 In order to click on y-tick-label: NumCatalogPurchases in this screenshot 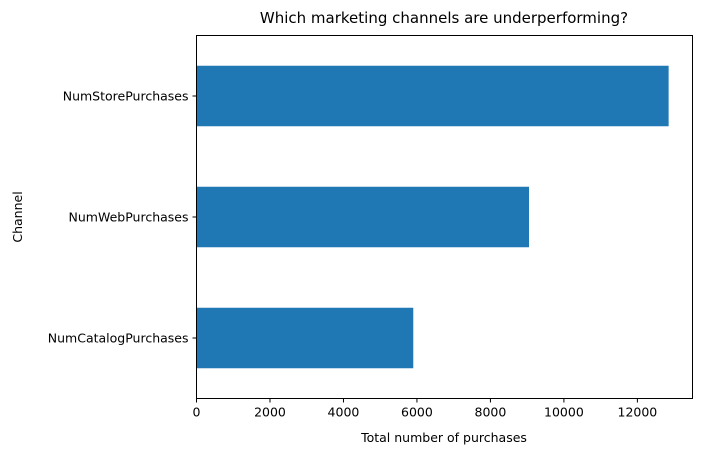, I will do `click(118, 338)`.